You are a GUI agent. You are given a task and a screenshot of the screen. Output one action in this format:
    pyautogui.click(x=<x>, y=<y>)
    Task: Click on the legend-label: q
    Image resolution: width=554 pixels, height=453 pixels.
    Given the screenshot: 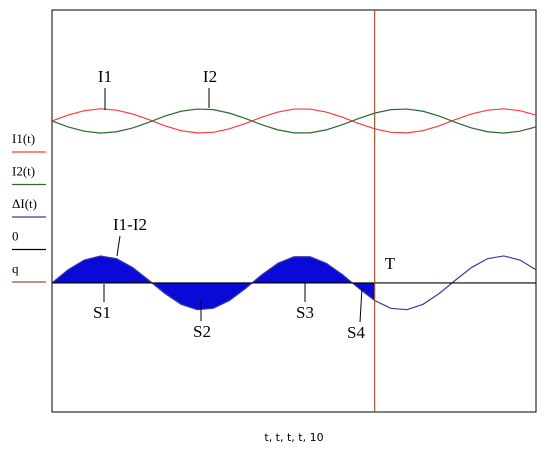 What is the action you would take?
    pyautogui.click(x=15, y=268)
    